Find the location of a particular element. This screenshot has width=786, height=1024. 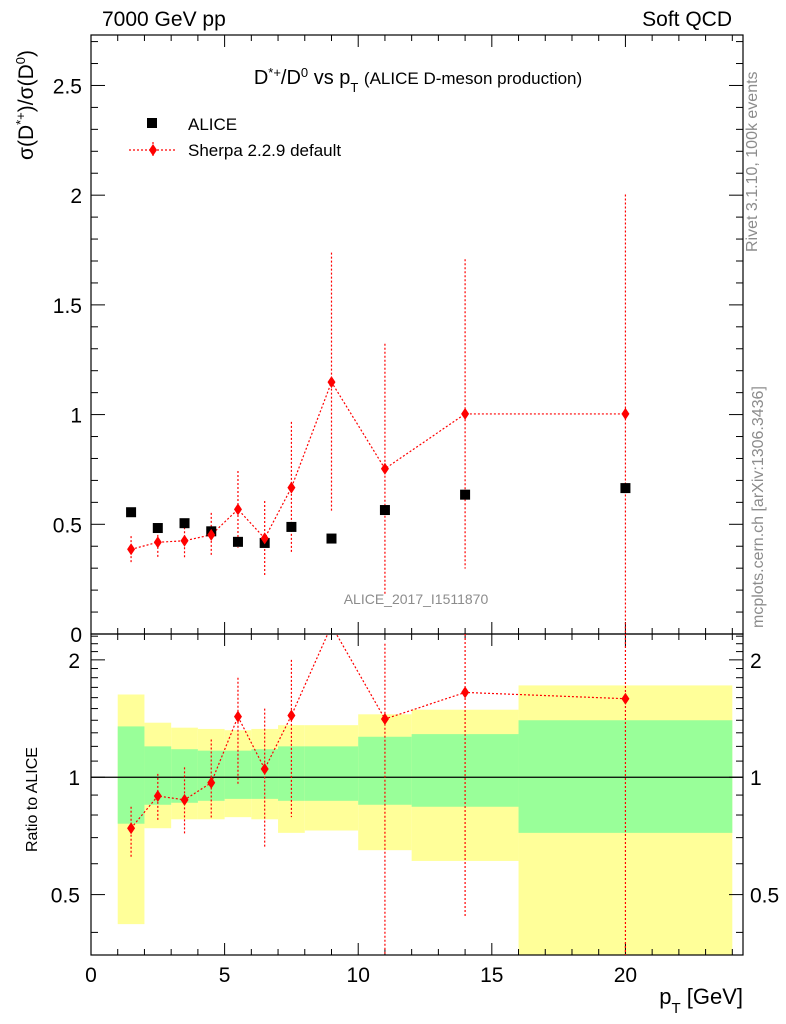

y-tick-label: 2.5 is located at coordinates (67, 86).